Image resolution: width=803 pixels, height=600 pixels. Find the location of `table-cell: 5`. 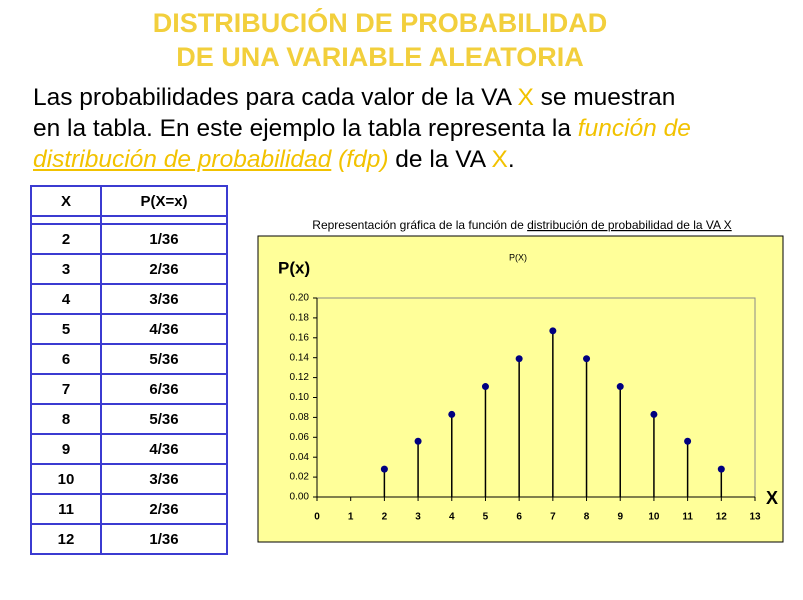

table-cell: 5 is located at coordinates (66, 329).